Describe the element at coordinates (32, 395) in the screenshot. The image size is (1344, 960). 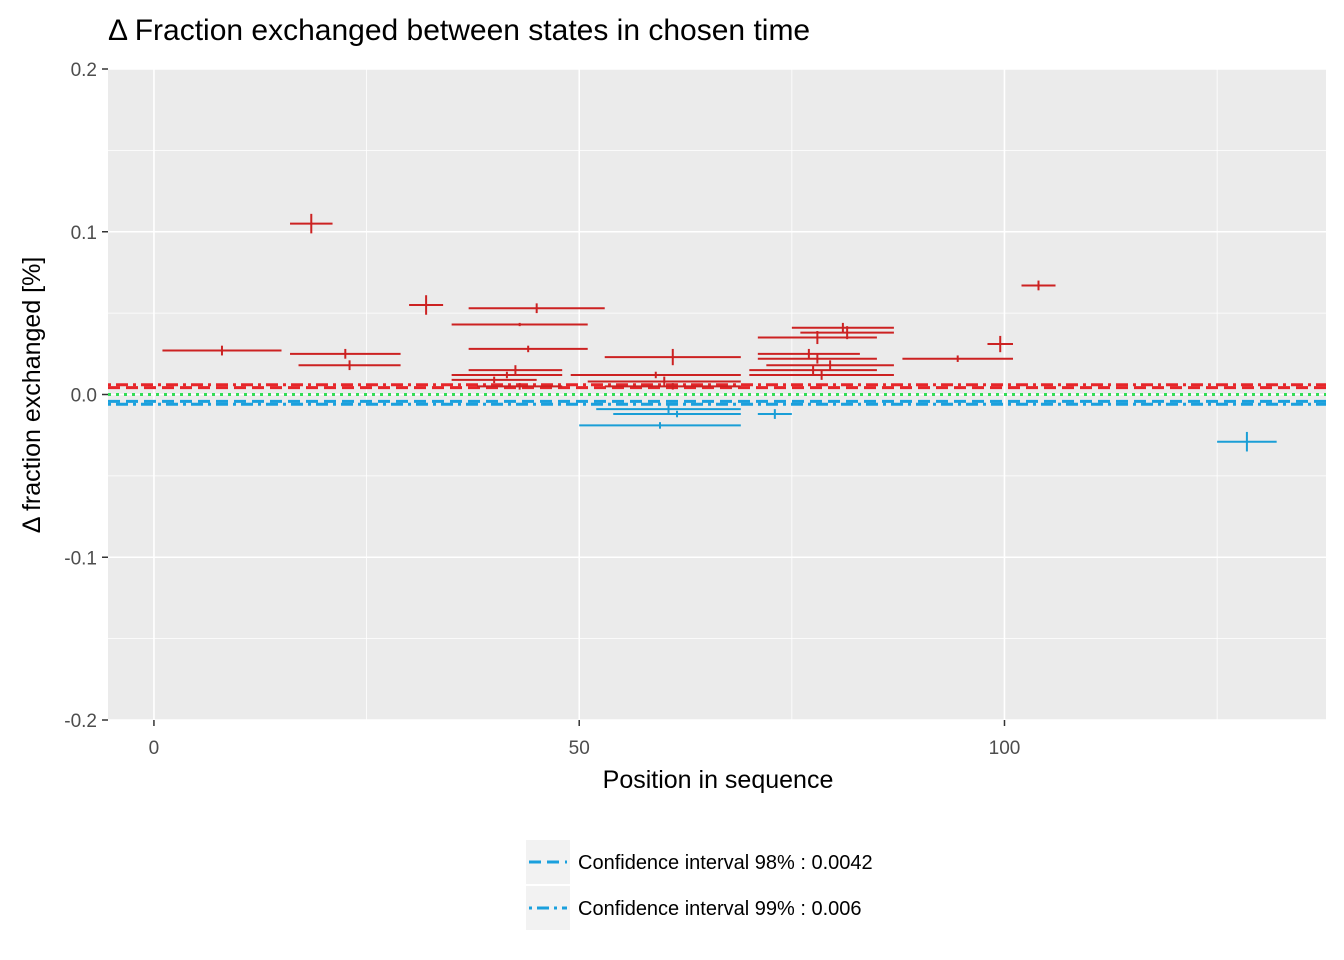
I see `y-axis-title: Δ fraction exchanged [%]` at that location.